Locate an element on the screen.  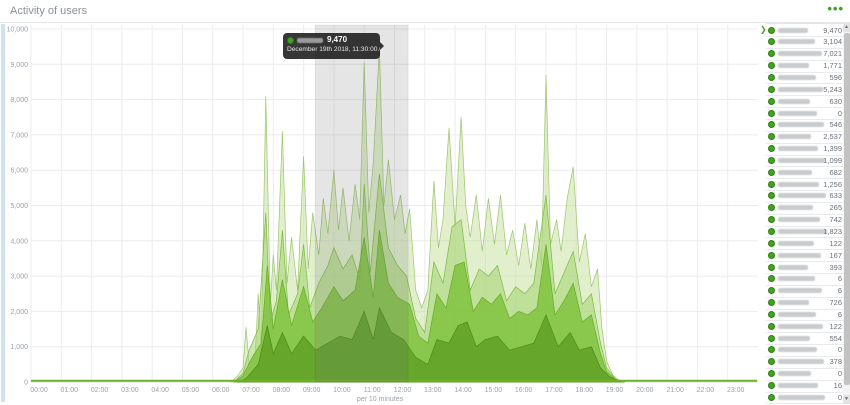
legend-item: 742 is located at coordinates (805, 220).